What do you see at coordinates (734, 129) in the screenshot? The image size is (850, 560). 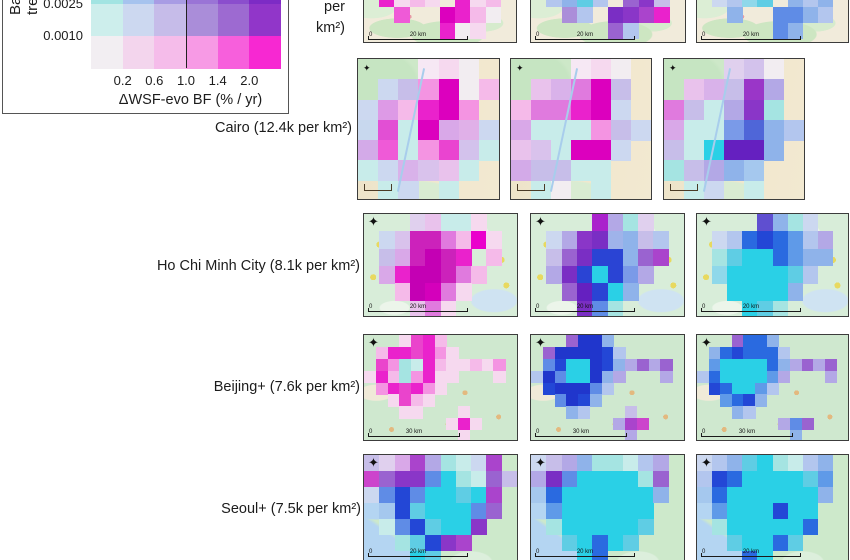 I see `map-panel-cairo-3: ✦` at bounding box center [734, 129].